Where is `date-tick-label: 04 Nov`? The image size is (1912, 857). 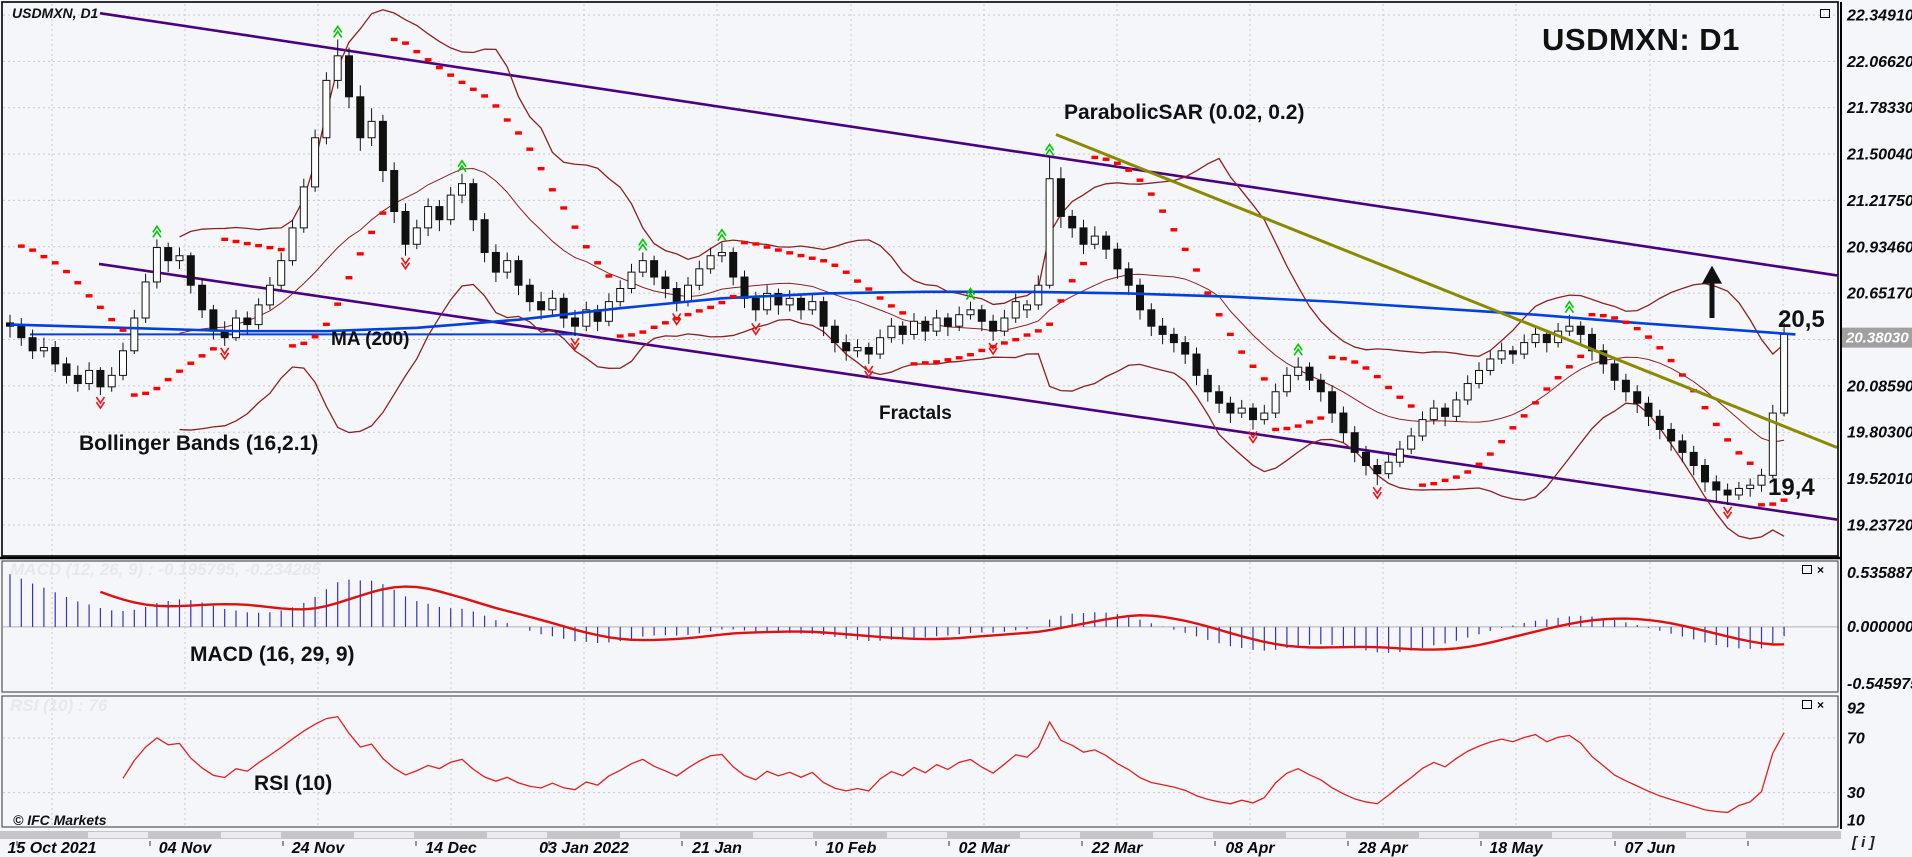 date-tick-label: 04 Nov is located at coordinates (186, 848).